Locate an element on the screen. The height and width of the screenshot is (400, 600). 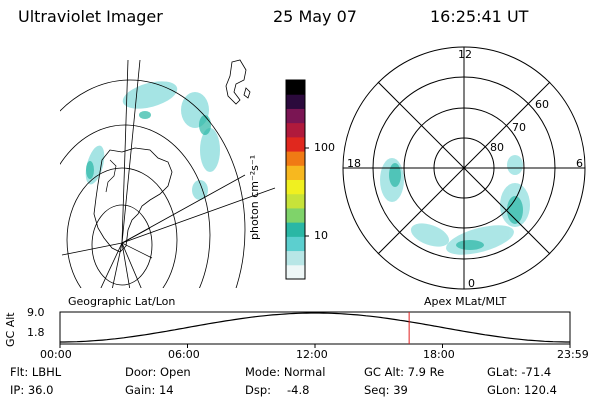
coastline is located at coordinates (236, 82).